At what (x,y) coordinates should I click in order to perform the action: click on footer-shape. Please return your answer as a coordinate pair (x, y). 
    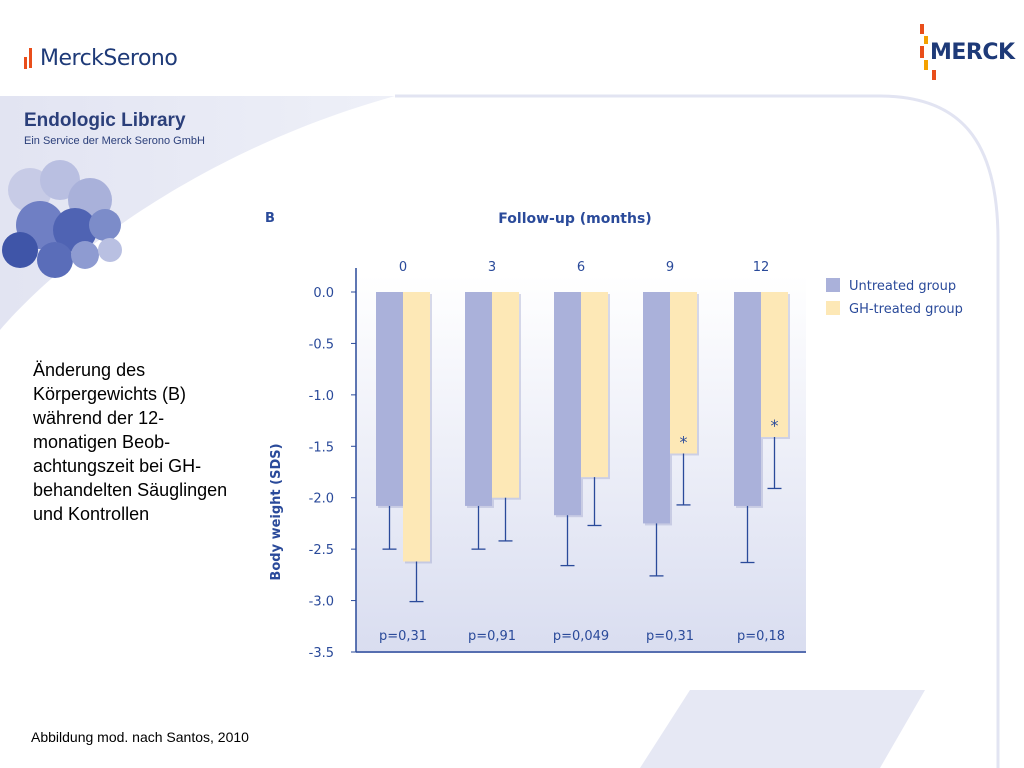
    Looking at the image, I should click on (782, 729).